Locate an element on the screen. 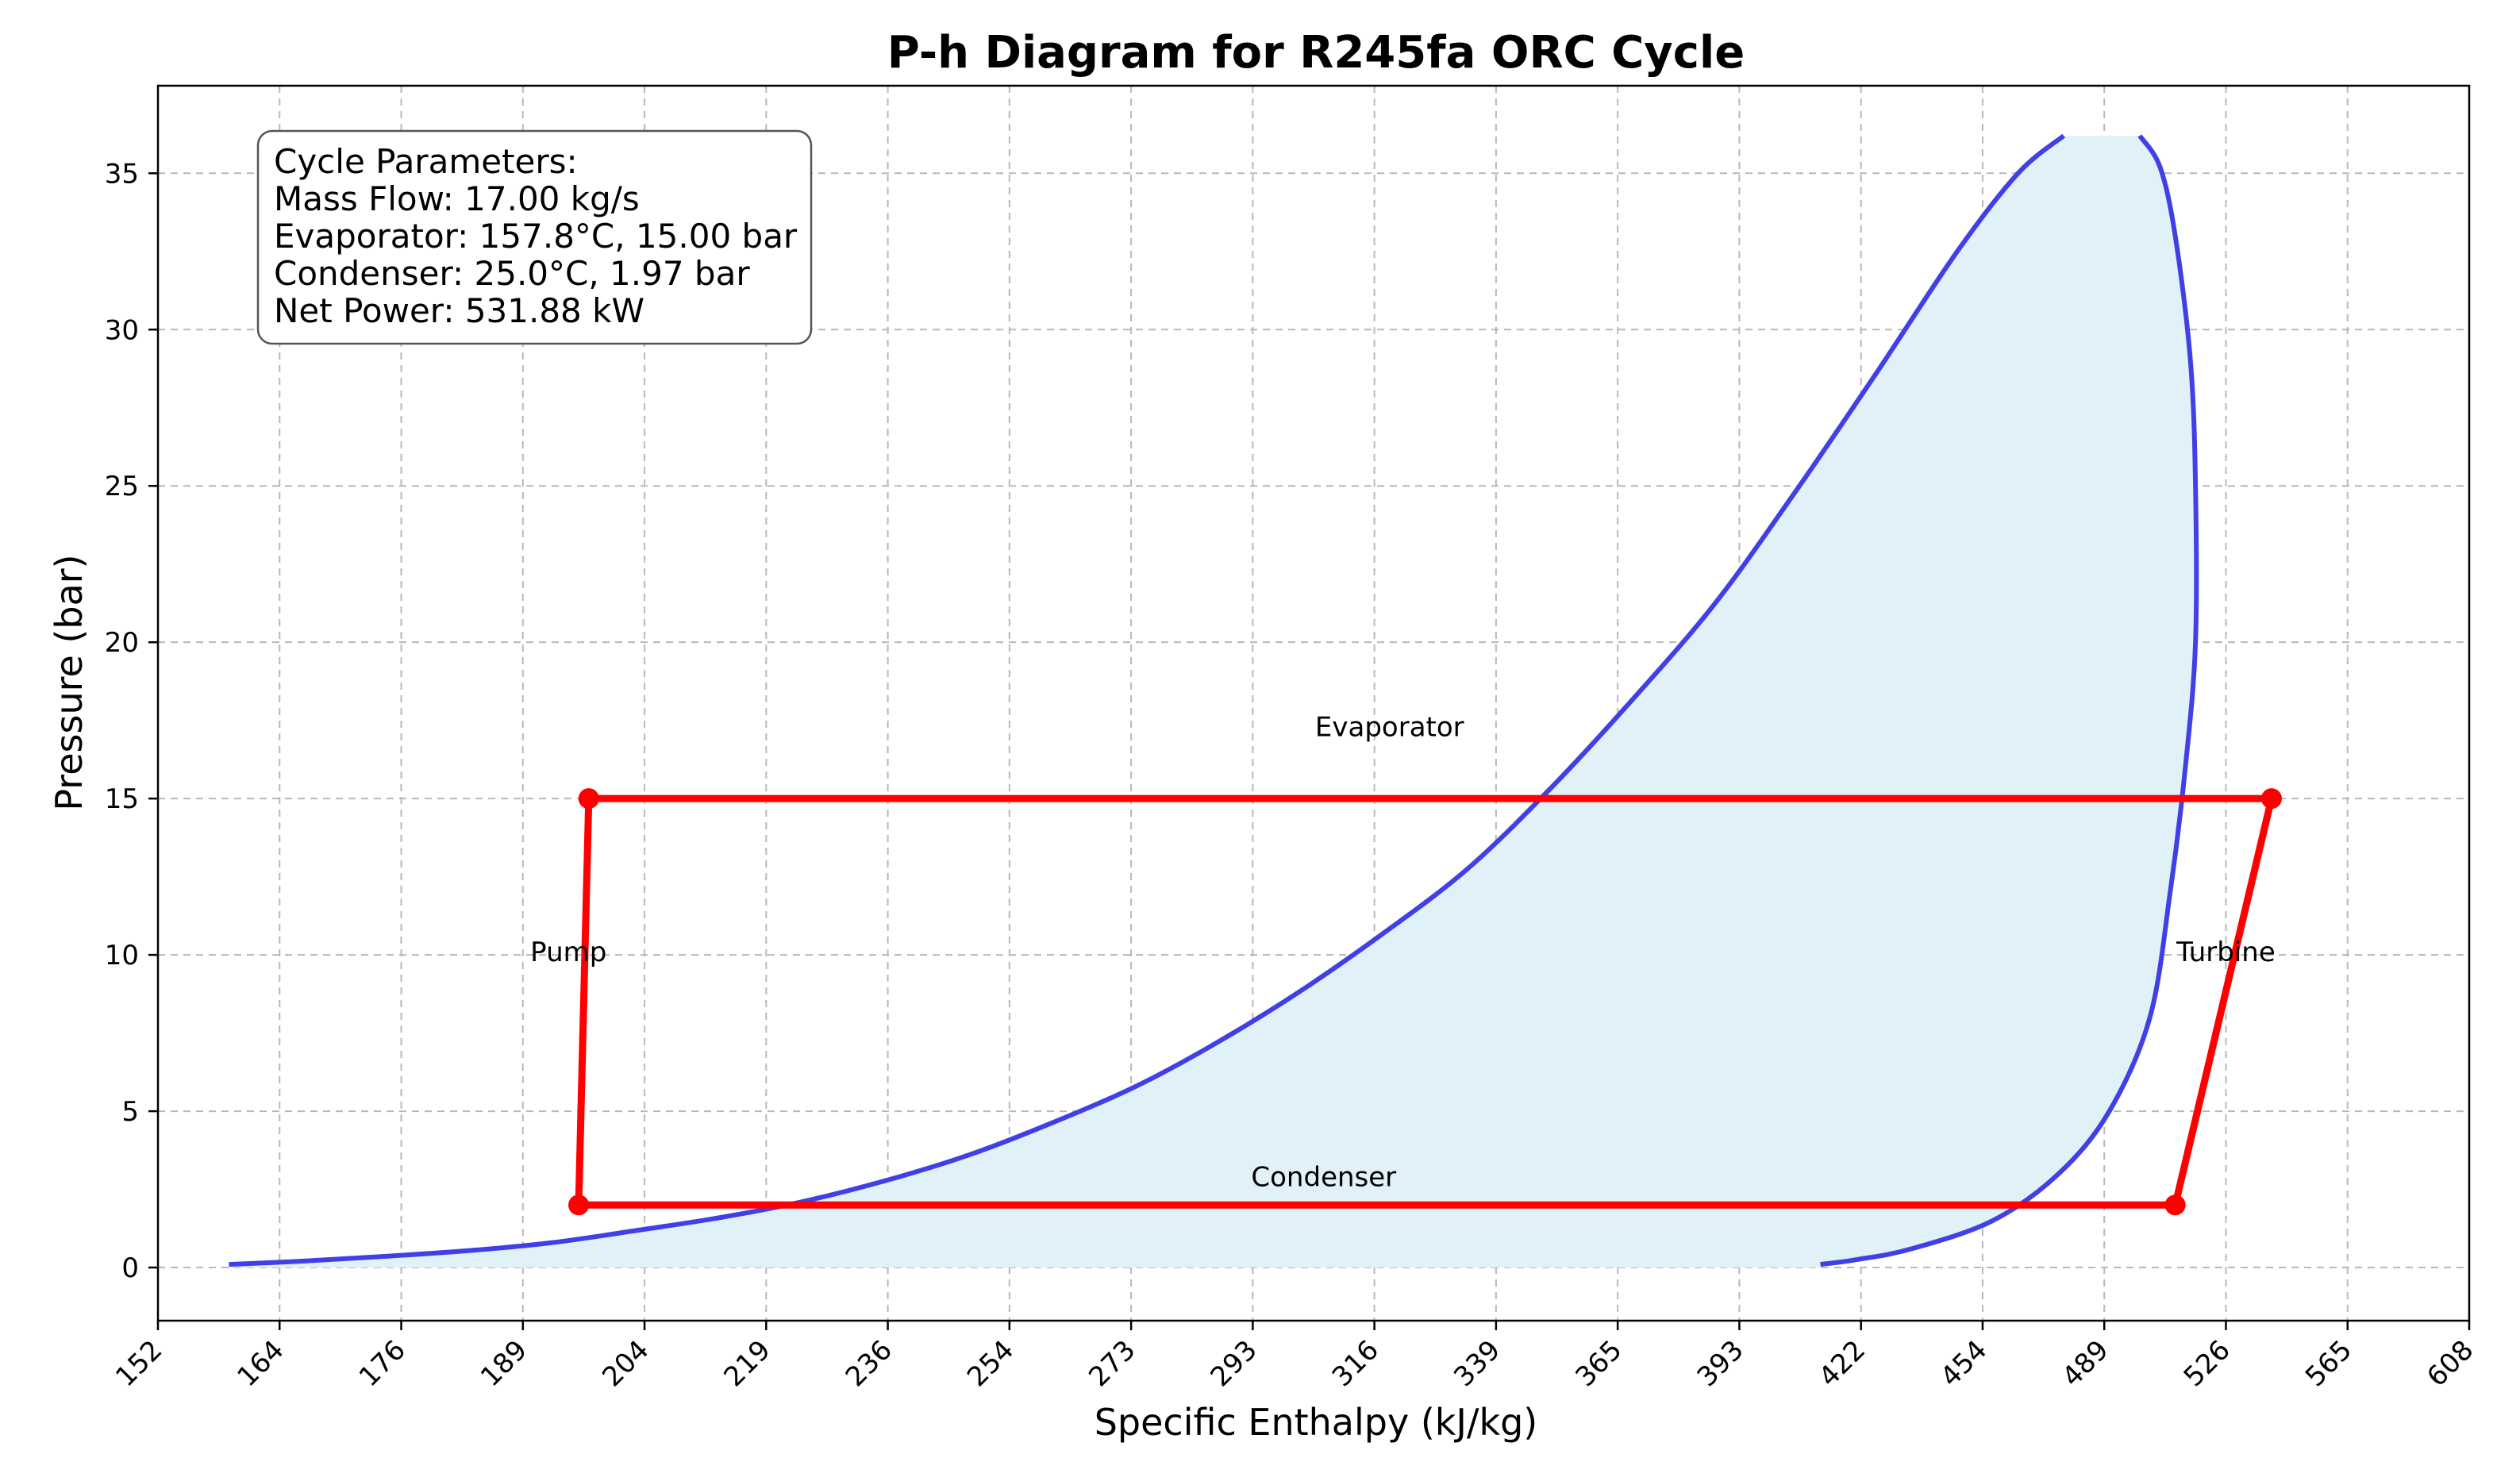 This screenshot has height=1481, width=2520. saturated-vapor-line is located at coordinates (2009, 701).